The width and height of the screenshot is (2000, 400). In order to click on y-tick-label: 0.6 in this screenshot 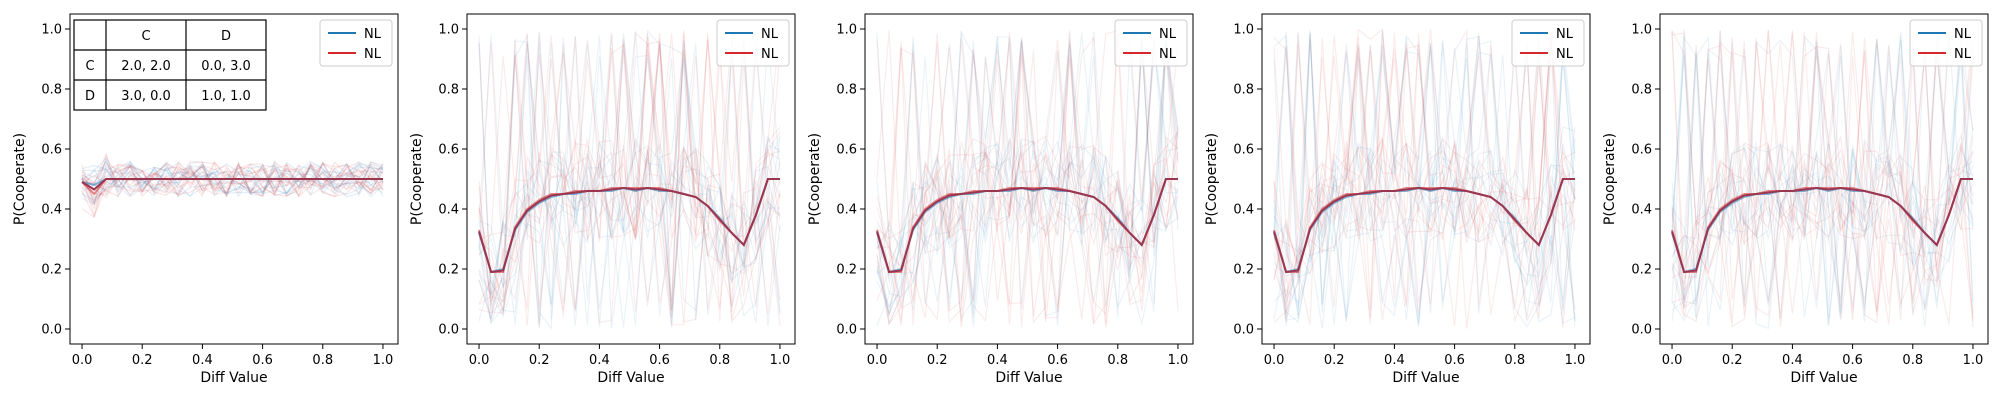, I will do `click(846, 150)`.